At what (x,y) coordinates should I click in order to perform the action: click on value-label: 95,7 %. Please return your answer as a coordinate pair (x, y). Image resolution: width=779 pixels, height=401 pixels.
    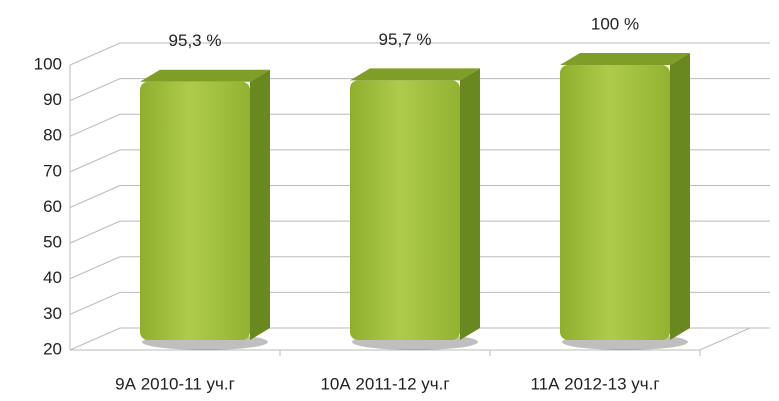
    Looking at the image, I should click on (405, 39).